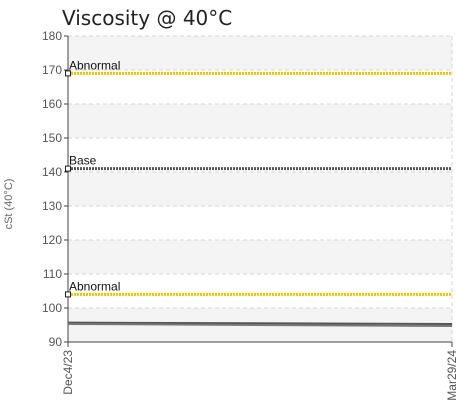 The width and height of the screenshot is (457, 413). What do you see at coordinates (52, 274) in the screenshot?
I see `y-tick-label: 110` at bounding box center [52, 274].